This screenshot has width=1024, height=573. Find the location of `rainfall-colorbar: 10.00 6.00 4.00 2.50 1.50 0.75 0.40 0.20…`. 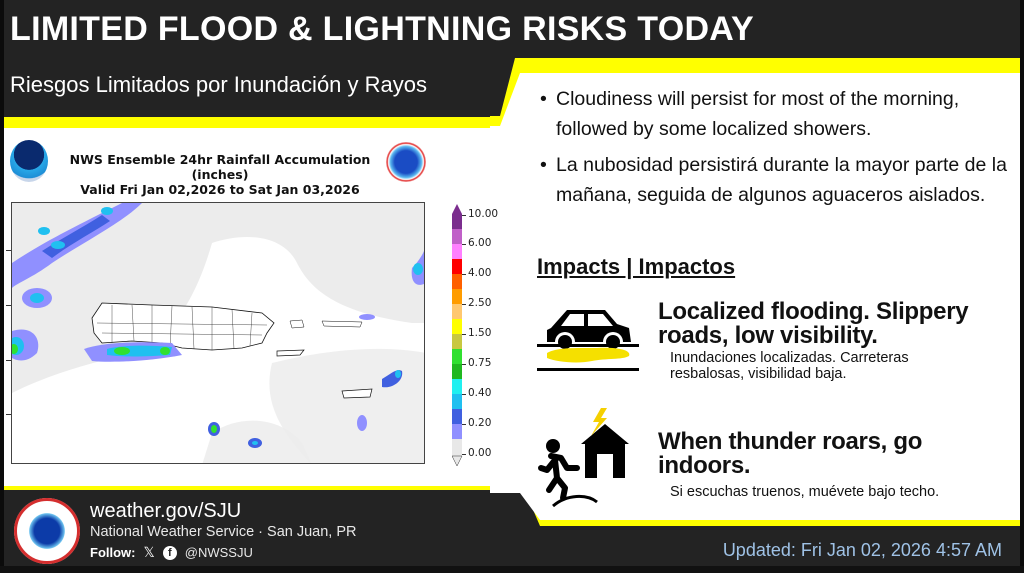

rainfall-colorbar: 10.00 6.00 4.00 2.50 1.50 0.75 0.40 0.20… is located at coordinates (482, 335).